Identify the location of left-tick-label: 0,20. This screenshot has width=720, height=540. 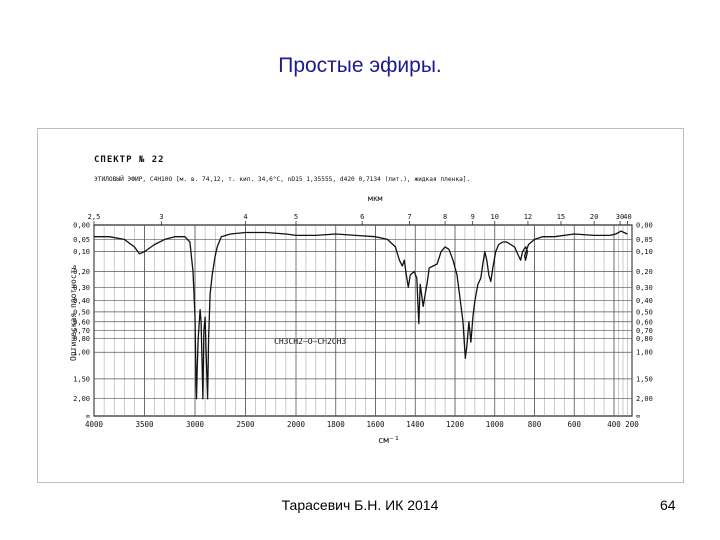
(81, 272).